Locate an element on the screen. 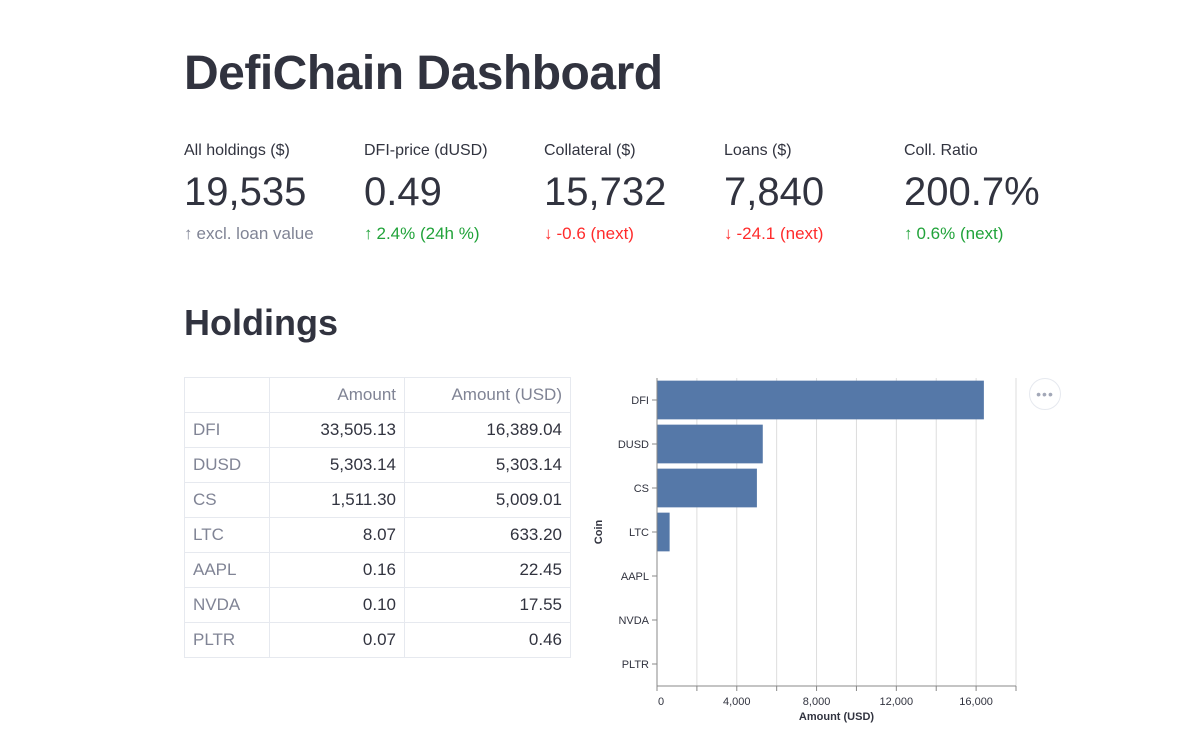 This screenshot has height=750, width=1200. metric-coll-ratio: Coll. Ratio 200.7% ↑ 0.6% (next) is located at coordinates (992, 193).